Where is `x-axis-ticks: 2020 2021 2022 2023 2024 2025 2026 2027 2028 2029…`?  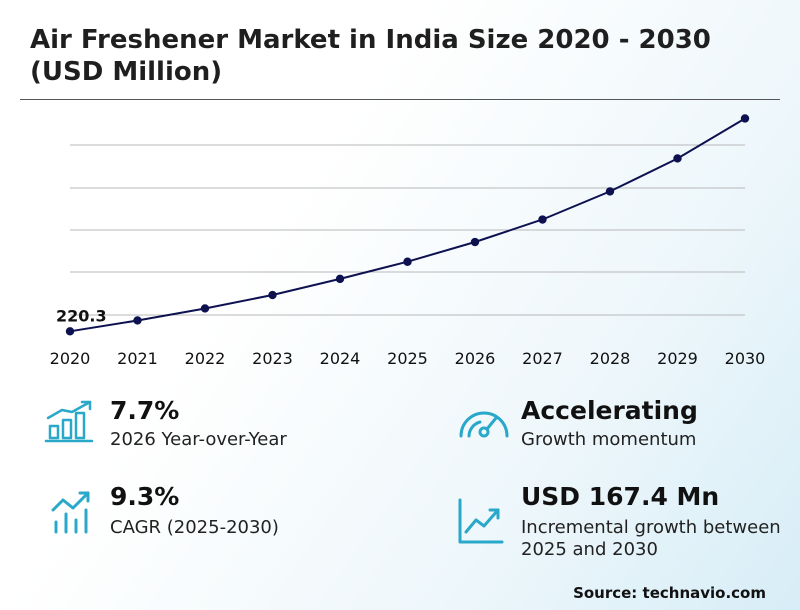
x-axis-ticks: 2020 2021 2022 2023 2024 2025 2026 2027 2028 2029… is located at coordinates (408, 358).